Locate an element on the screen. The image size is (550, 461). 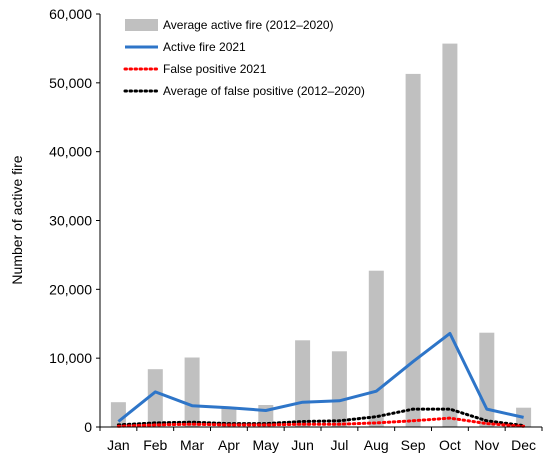
bar-aug is located at coordinates (376, 348).